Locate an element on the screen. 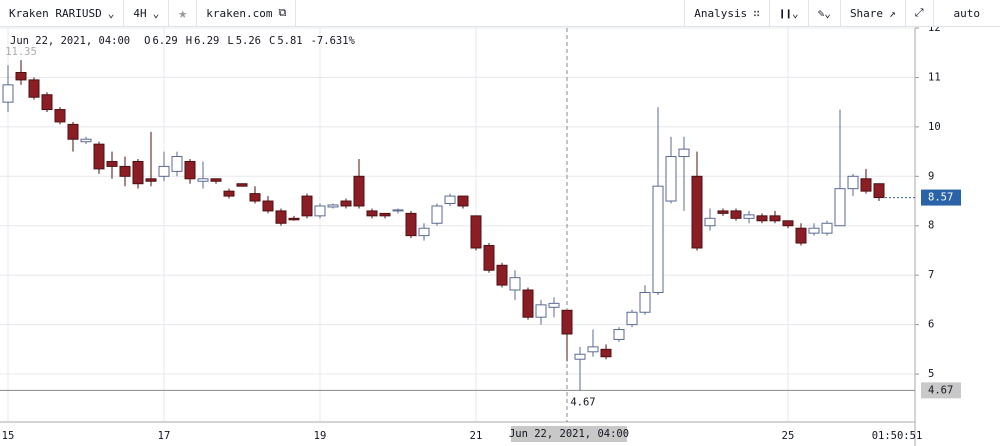 The height and width of the screenshot is (446, 1000). interval-button: 4H ⌄ is located at coordinates (147, 13).